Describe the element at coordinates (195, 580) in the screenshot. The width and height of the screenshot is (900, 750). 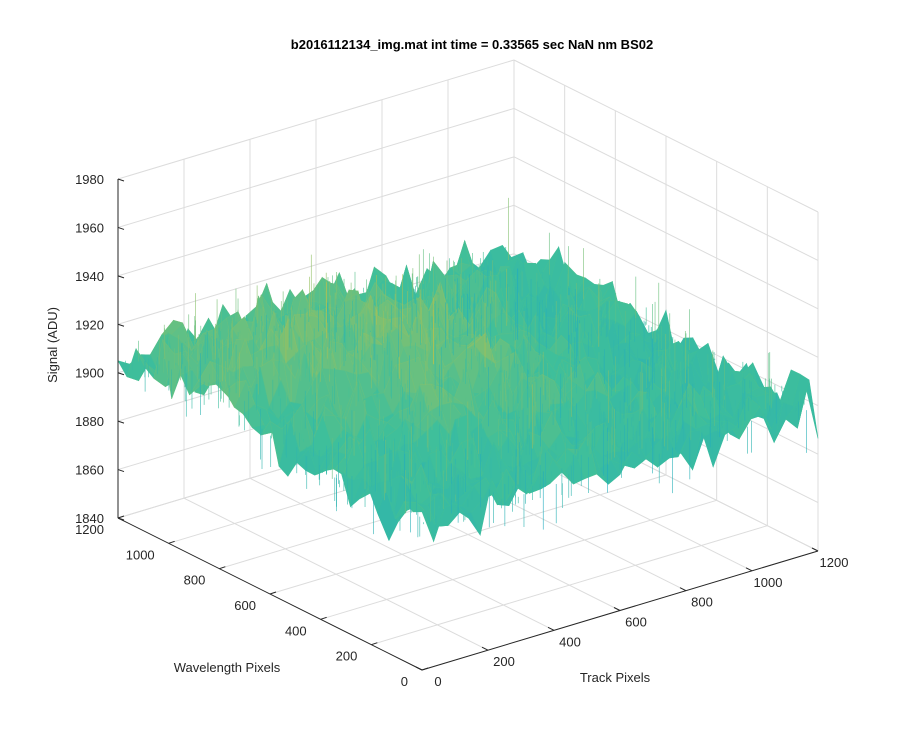
I see `y-tick-label: 800` at that location.